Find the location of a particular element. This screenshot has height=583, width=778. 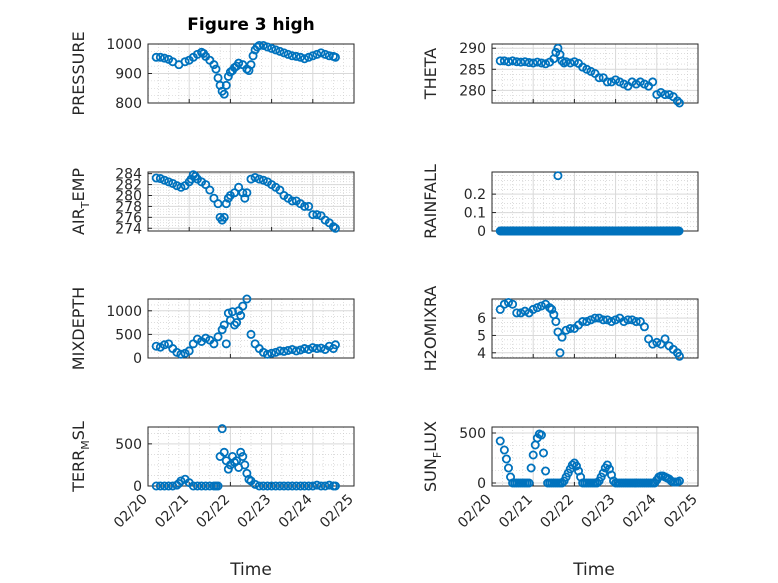

y-tick-label: 276 is located at coordinates (128, 218).